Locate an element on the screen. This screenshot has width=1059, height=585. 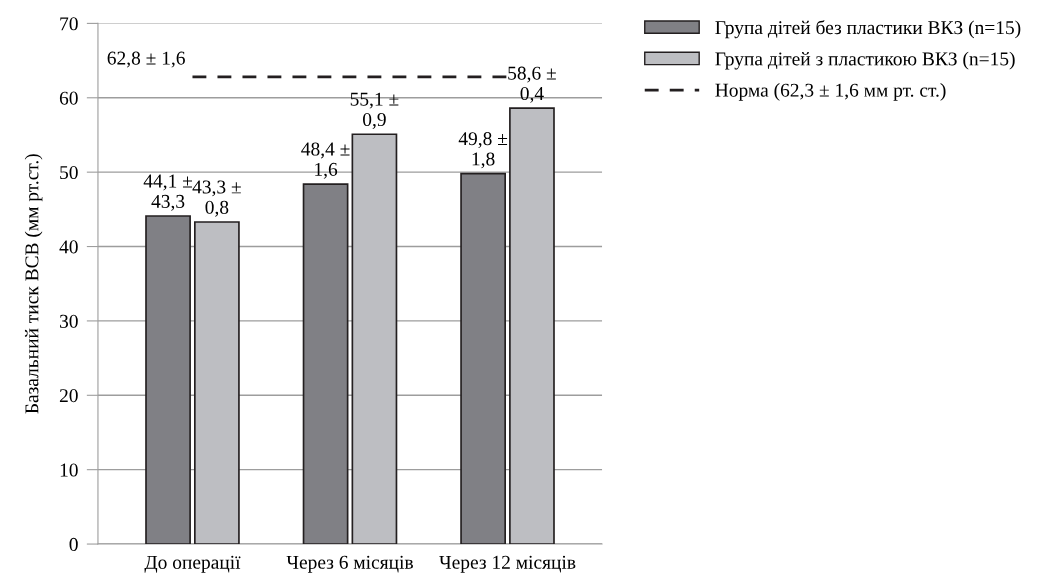
y-tick-label: 50 is located at coordinates (69, 172).